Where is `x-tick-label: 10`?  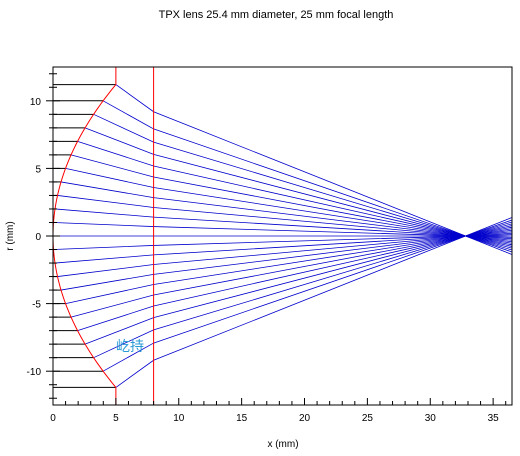
x-tick-label: 10 is located at coordinates (179, 418).